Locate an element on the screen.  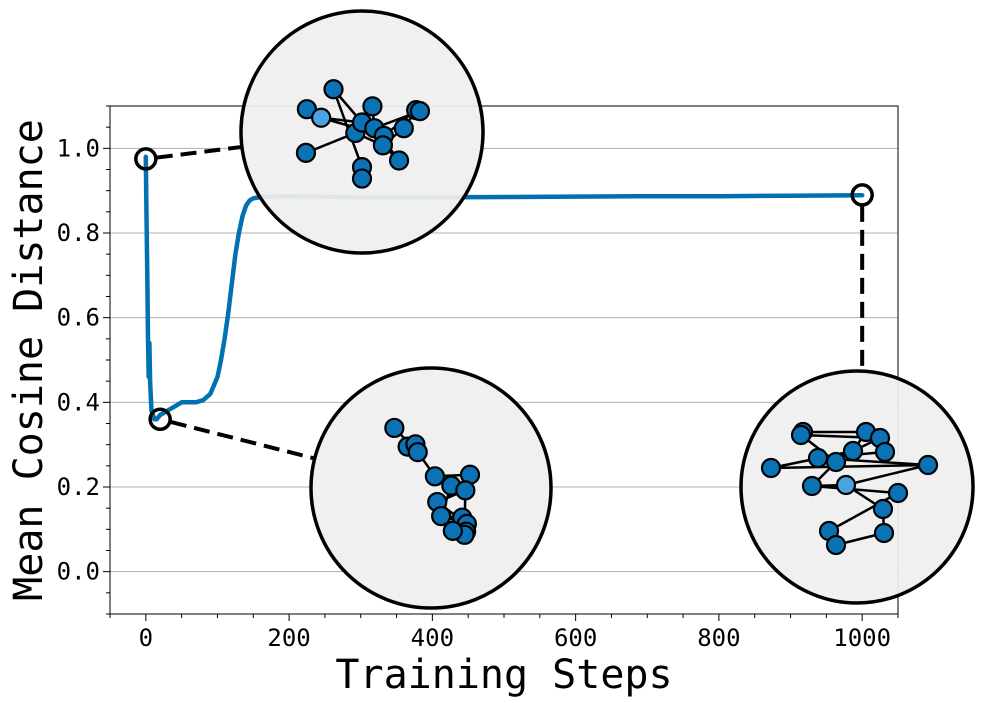
x-axis-title: Training Steps is located at coordinates (503, 675).